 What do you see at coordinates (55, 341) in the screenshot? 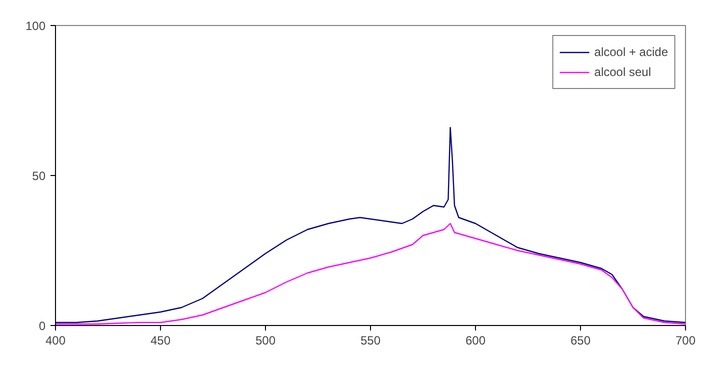
I see `x-tick-label: 400` at bounding box center [55, 341].